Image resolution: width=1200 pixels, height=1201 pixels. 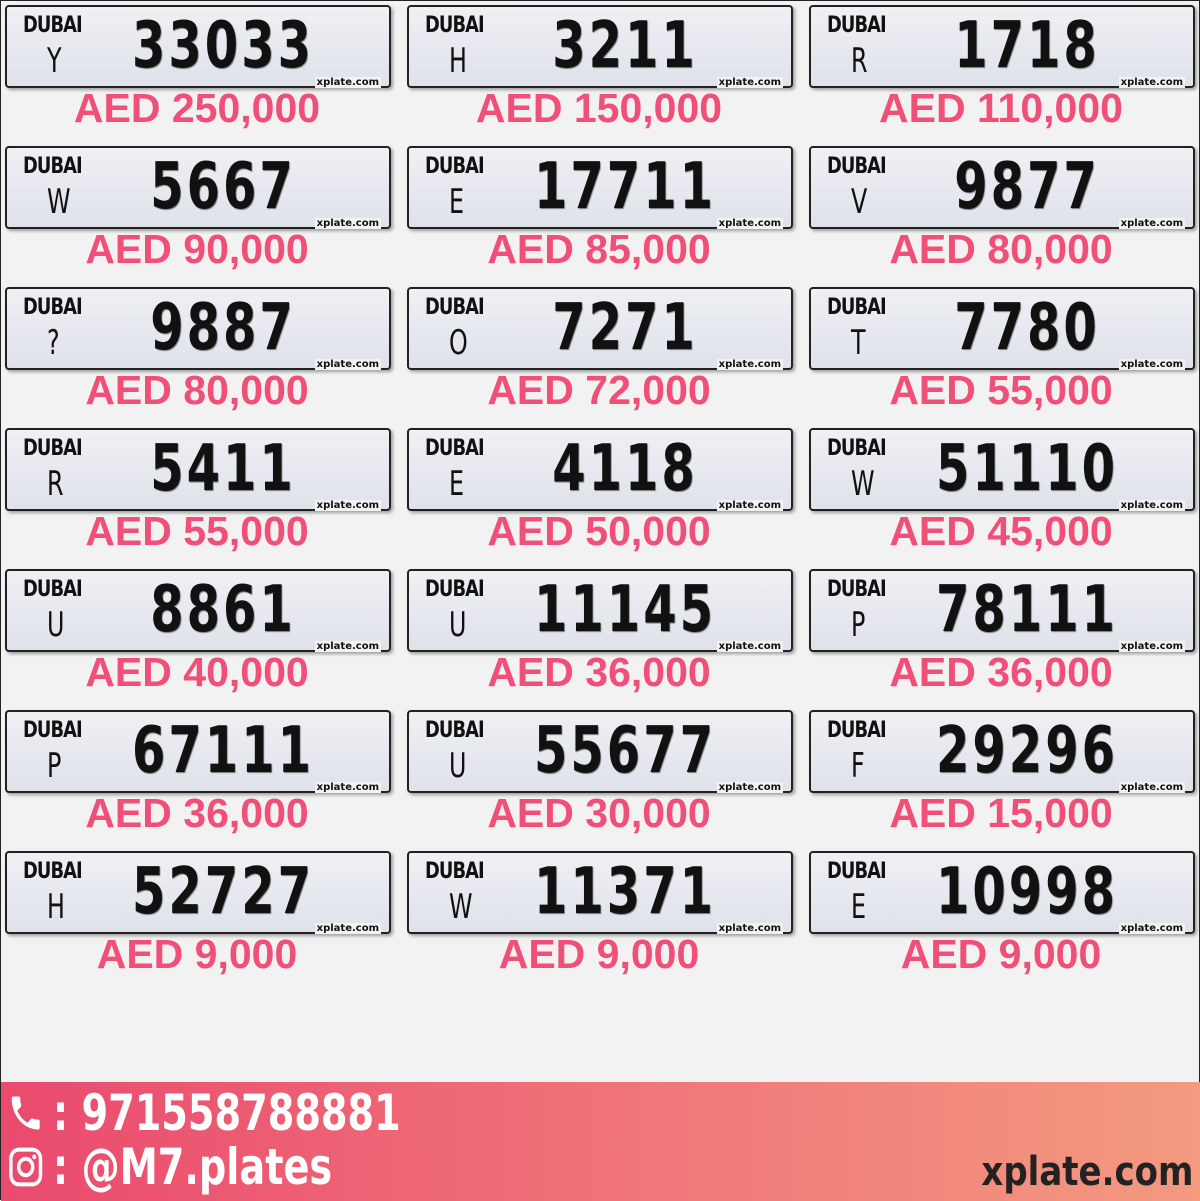 What do you see at coordinates (1027, 187) in the screenshot?
I see `plate-number: 9877` at bounding box center [1027, 187].